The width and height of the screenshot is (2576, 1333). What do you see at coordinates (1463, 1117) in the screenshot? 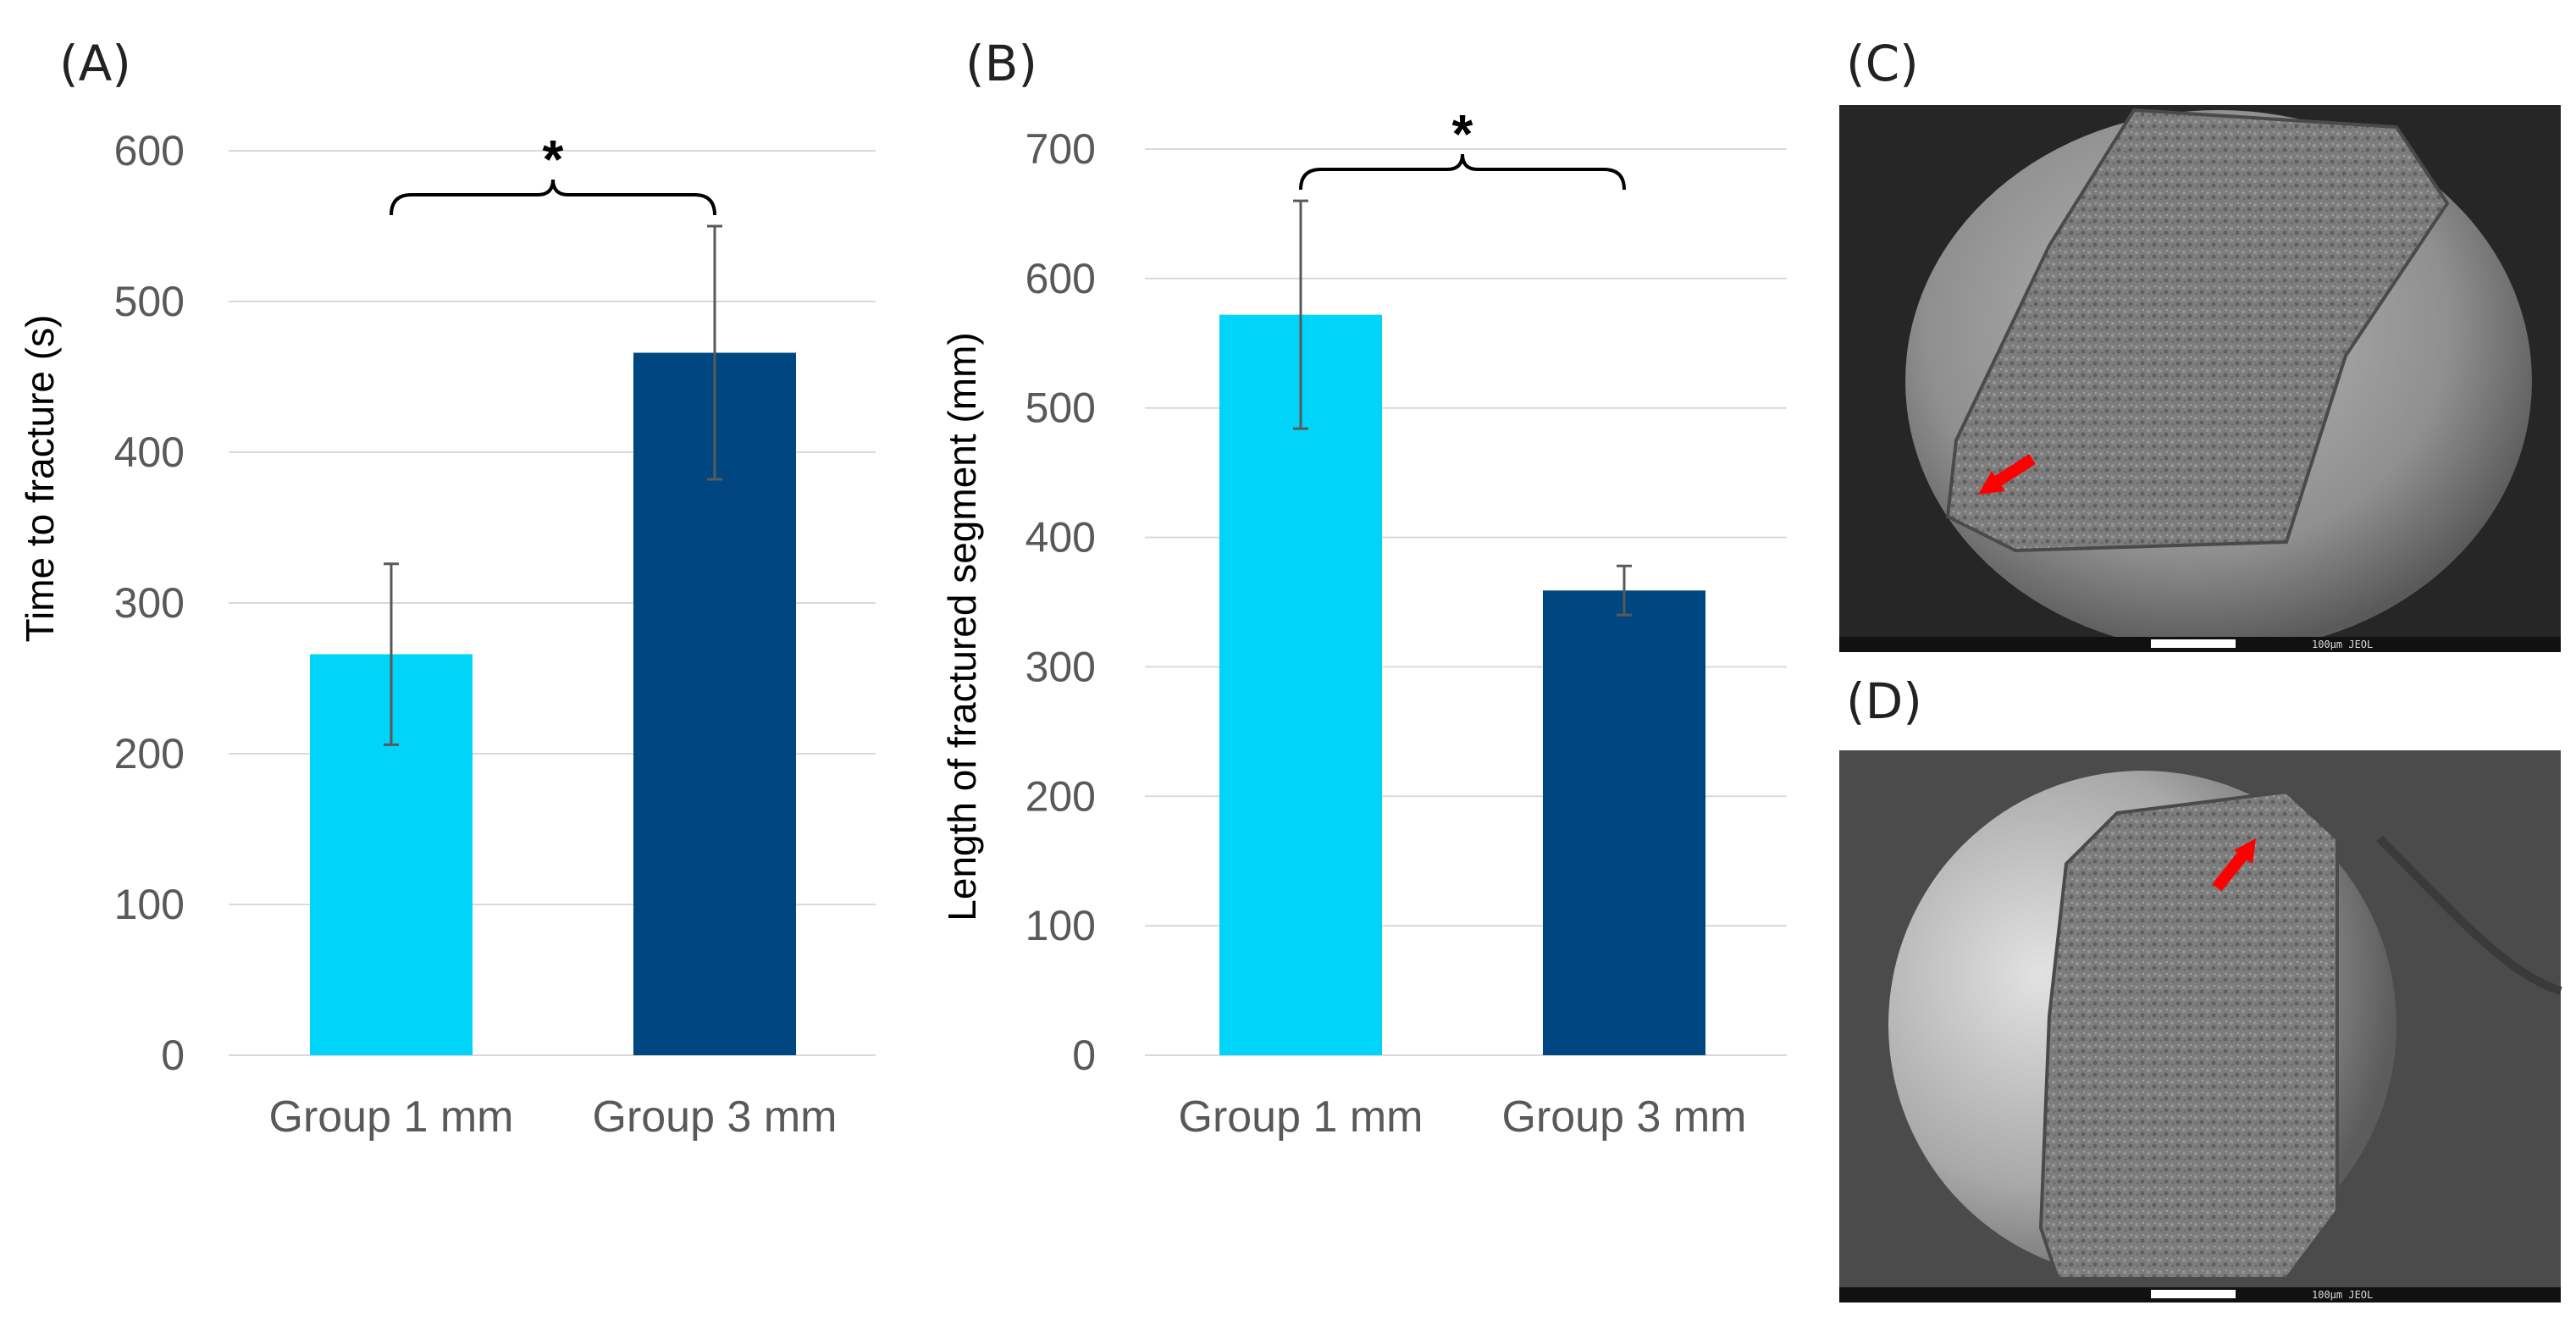
I see `category-labels-b: Group 1 mm Group 3 mm` at bounding box center [1463, 1117].